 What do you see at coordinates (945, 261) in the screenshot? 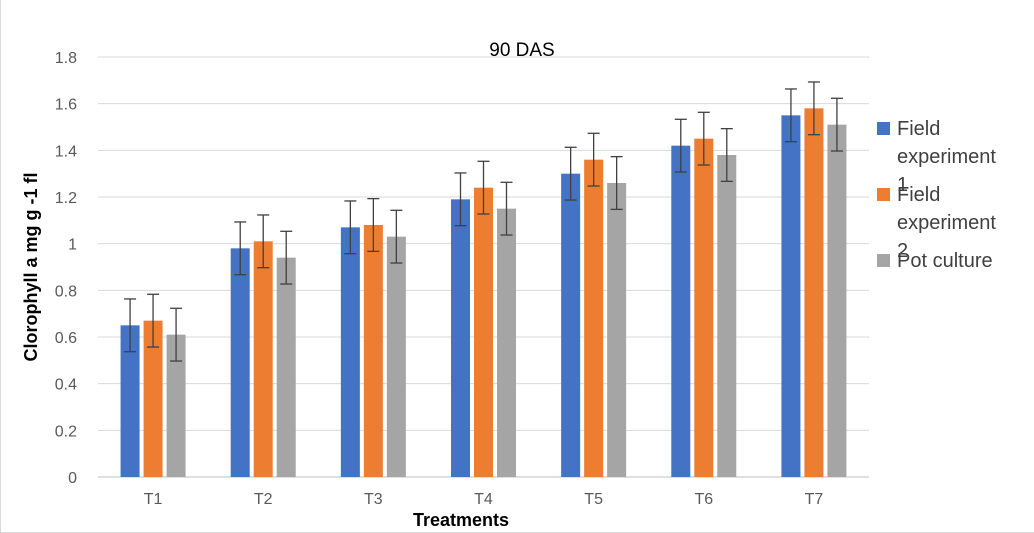
I see `legend-label: Pot culture` at bounding box center [945, 261].